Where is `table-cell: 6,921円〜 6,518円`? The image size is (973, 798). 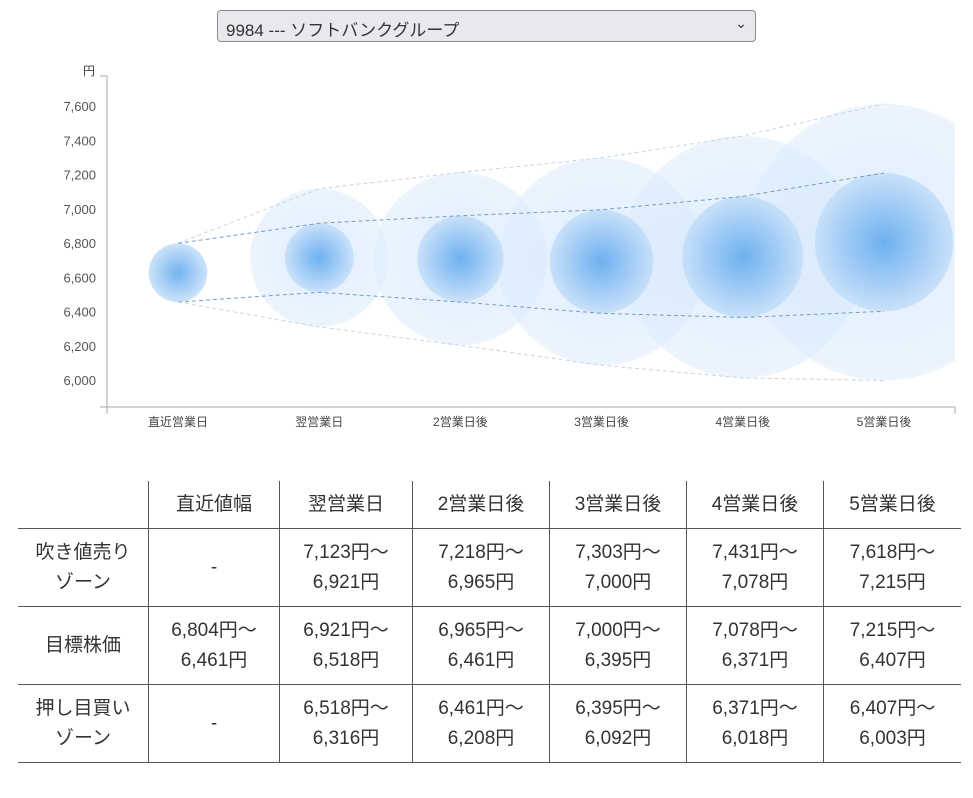 table-cell: 6,921円〜 6,518円 is located at coordinates (346, 645).